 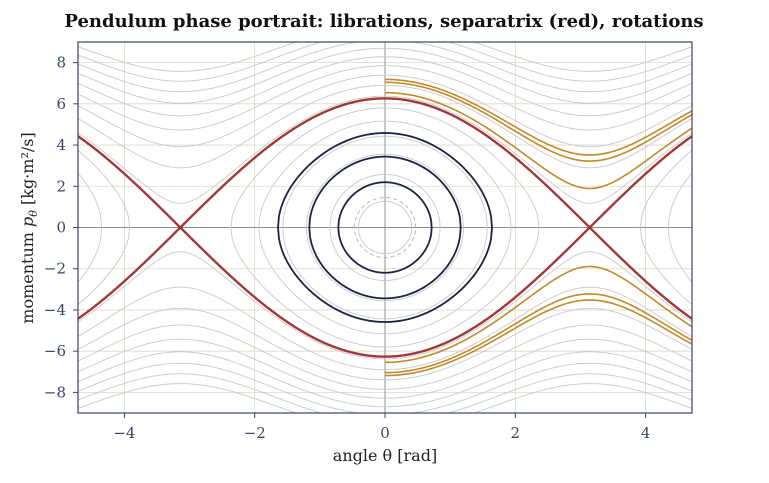 I want to click on y-tick-label: −4, so click(x=55, y=310).